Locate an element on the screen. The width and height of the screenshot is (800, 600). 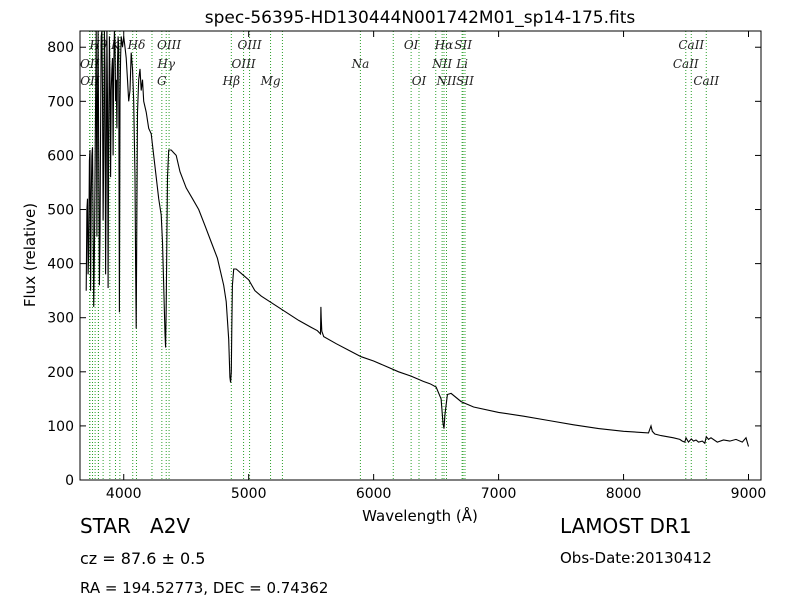
spectral-line-label: Na is located at coordinates (360, 64).